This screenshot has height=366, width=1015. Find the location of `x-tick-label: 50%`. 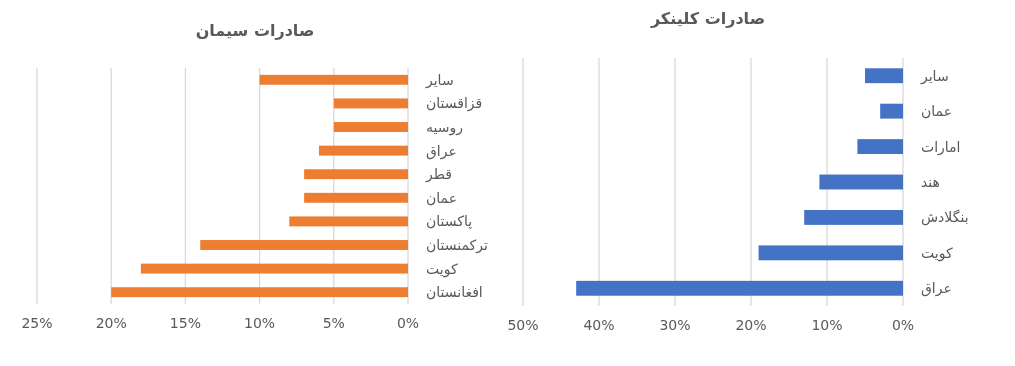

x-tick-label: 50% is located at coordinates (523, 325).